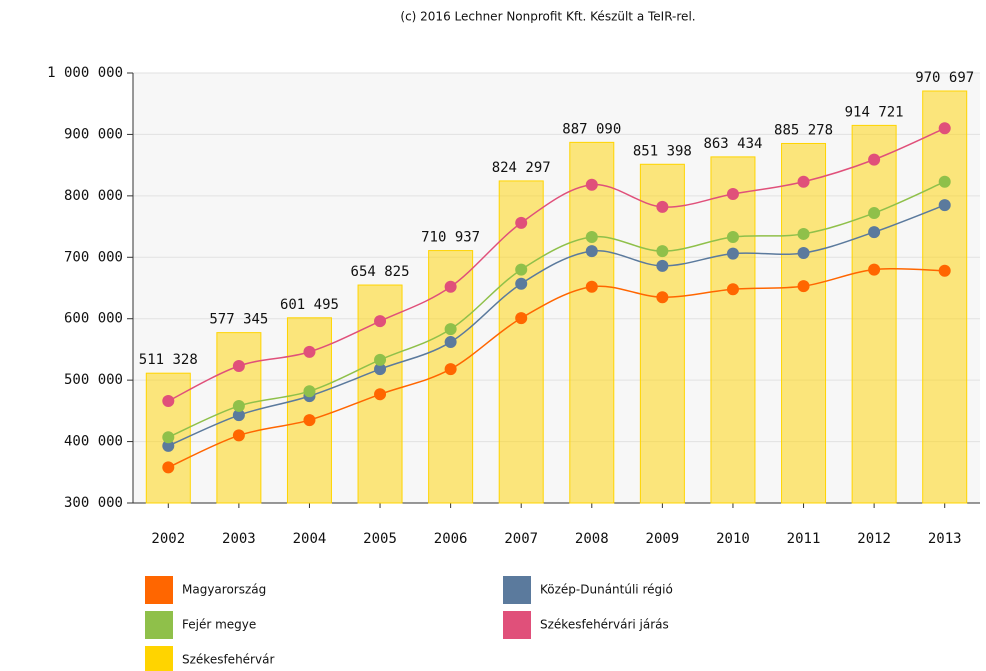  What do you see at coordinates (450, 238) in the screenshot?
I see `value-label: 710 937` at bounding box center [450, 238].